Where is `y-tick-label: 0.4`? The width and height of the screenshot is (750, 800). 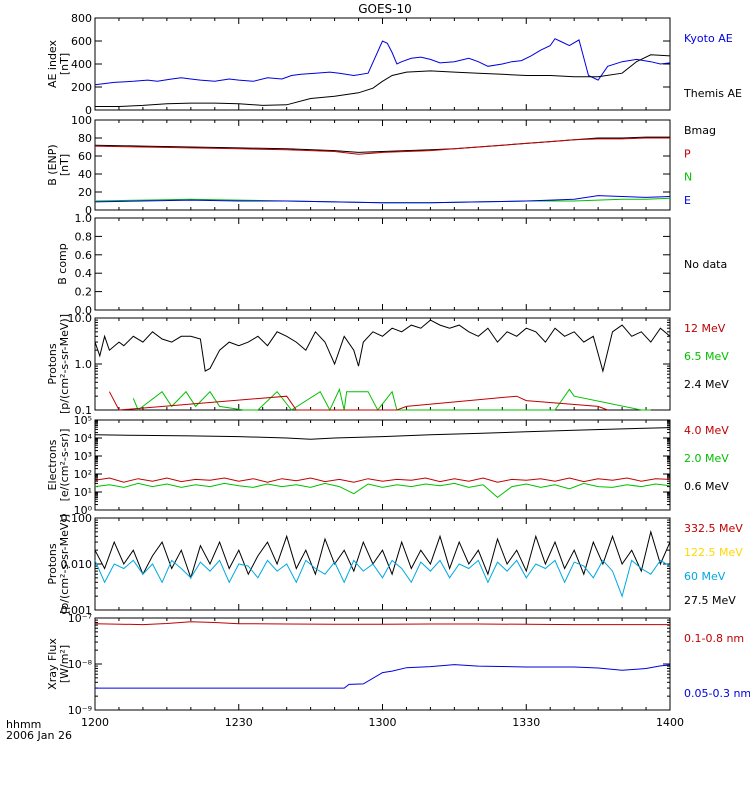 y-tick-label: 0.4 is located at coordinates (84, 273).